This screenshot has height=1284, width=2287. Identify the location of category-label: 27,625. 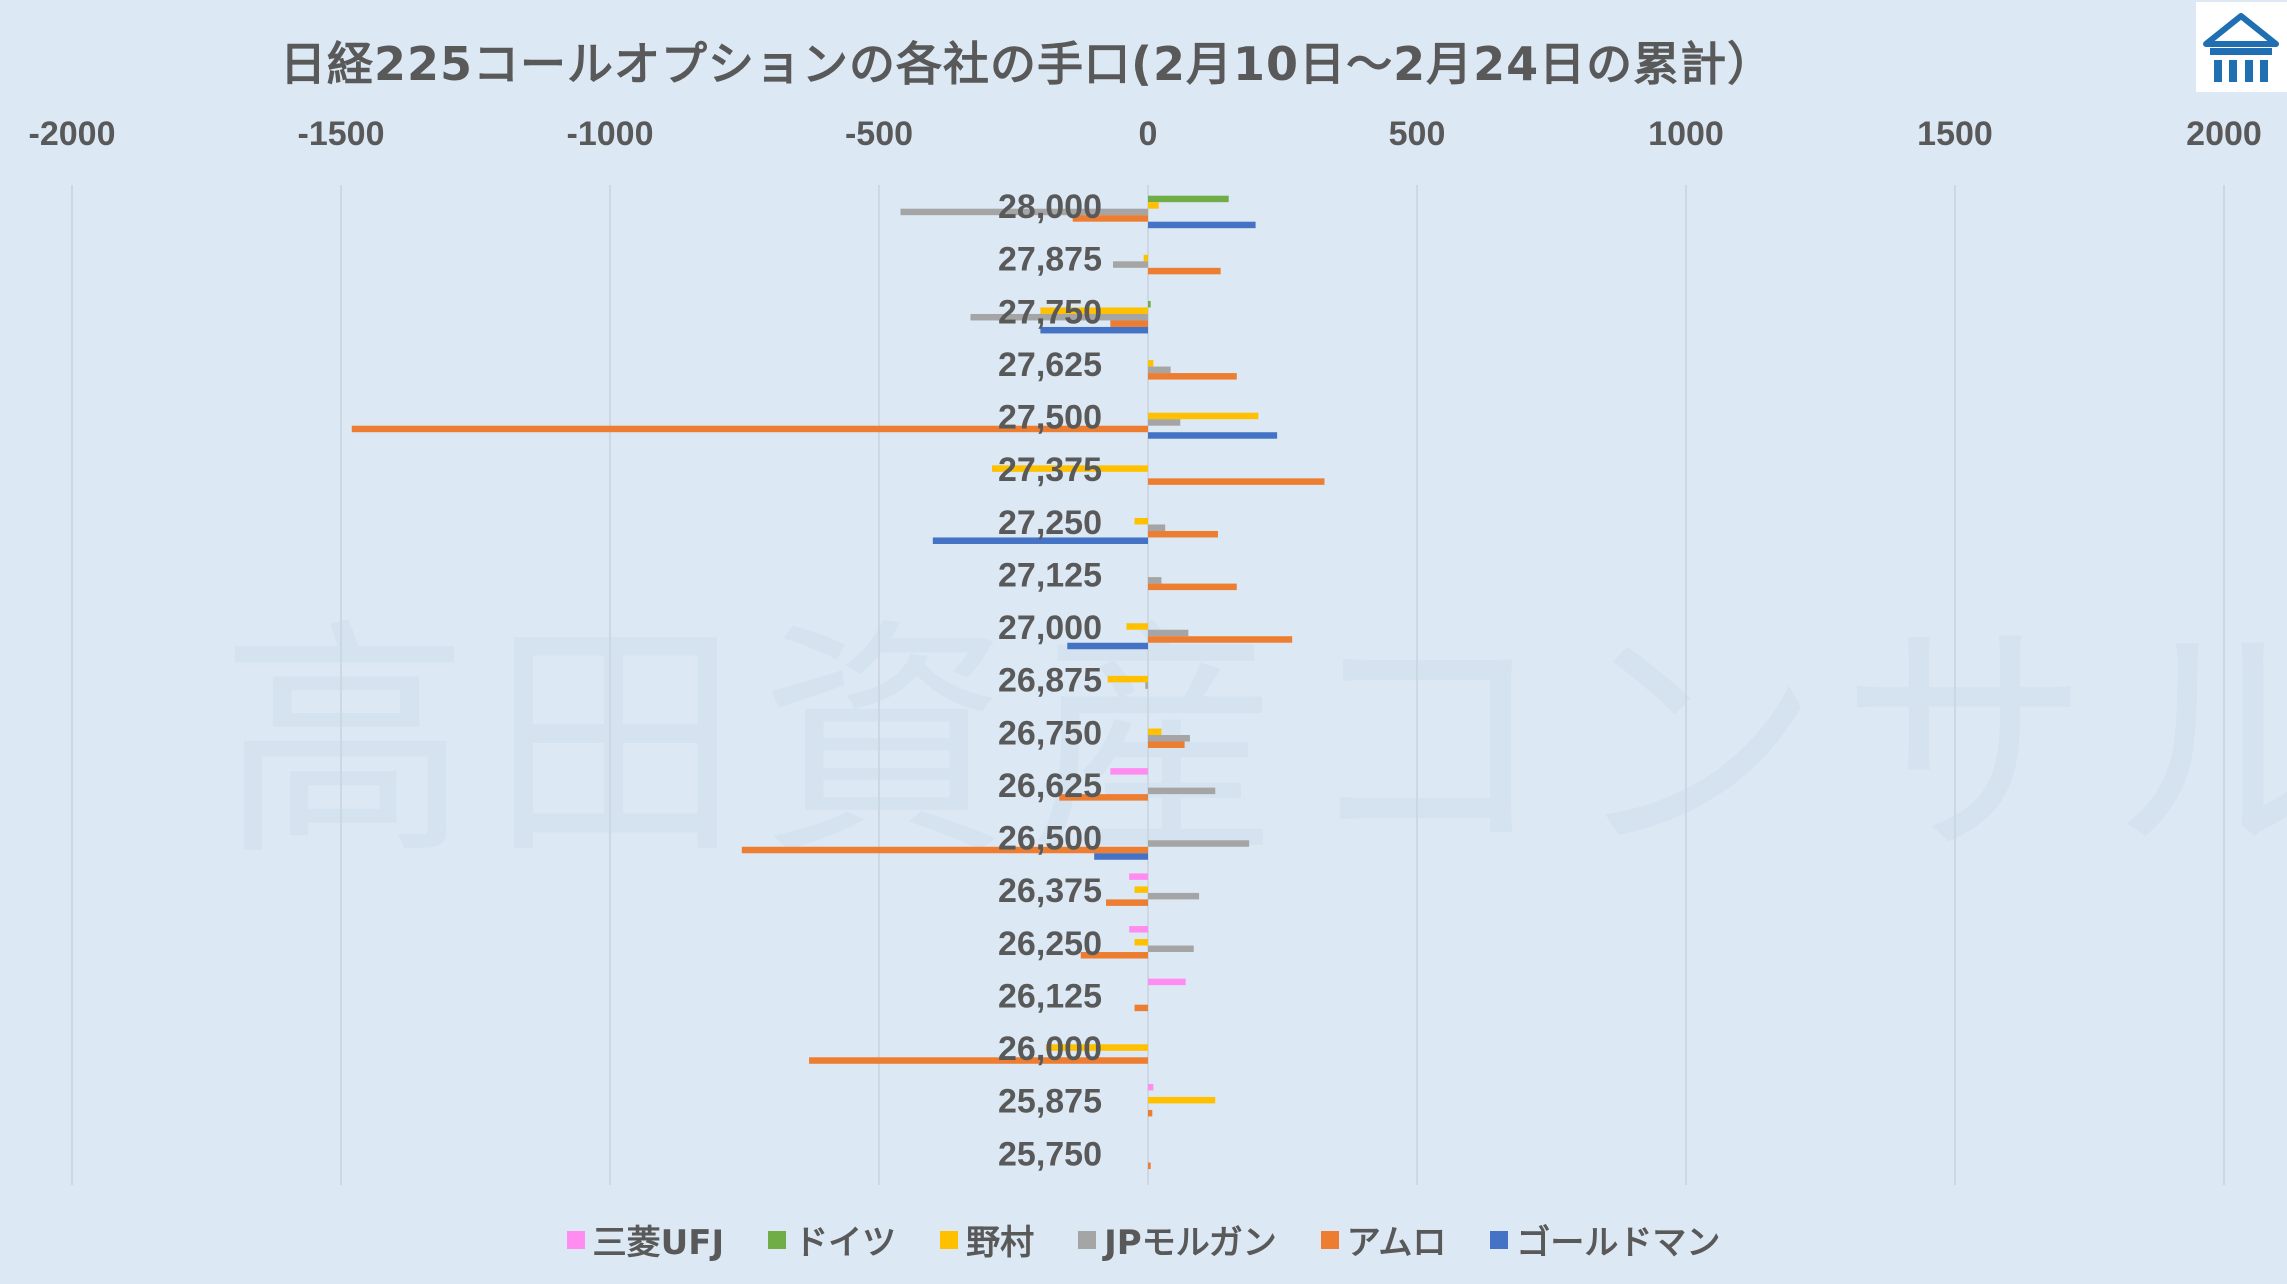
(1050, 365).